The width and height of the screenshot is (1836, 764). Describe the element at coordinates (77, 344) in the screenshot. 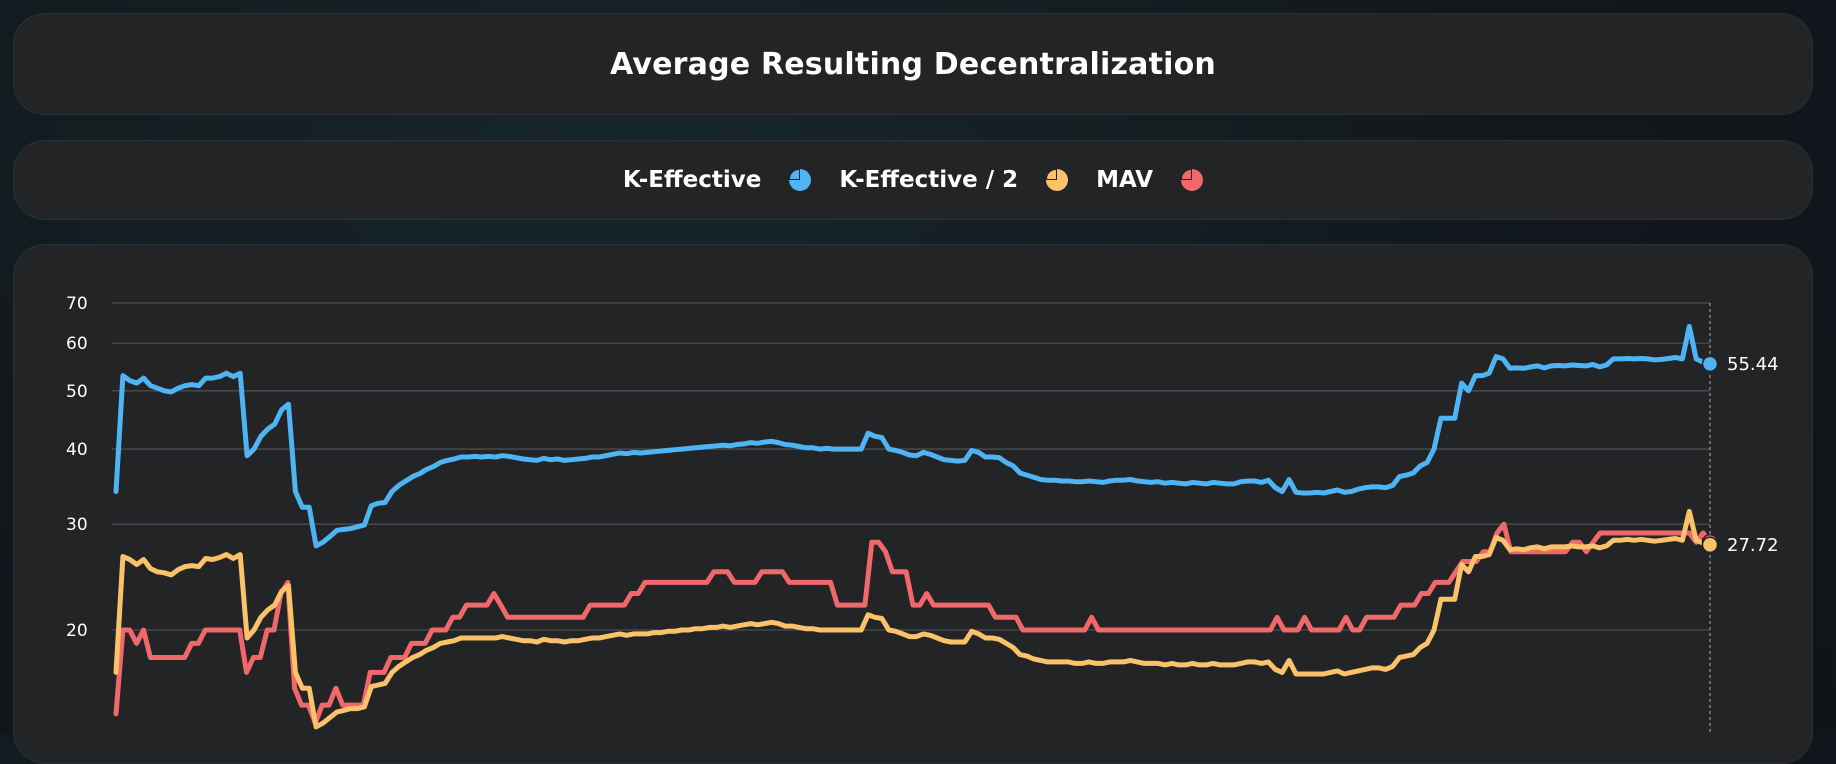

I see `y-tick-label: 60` at that location.